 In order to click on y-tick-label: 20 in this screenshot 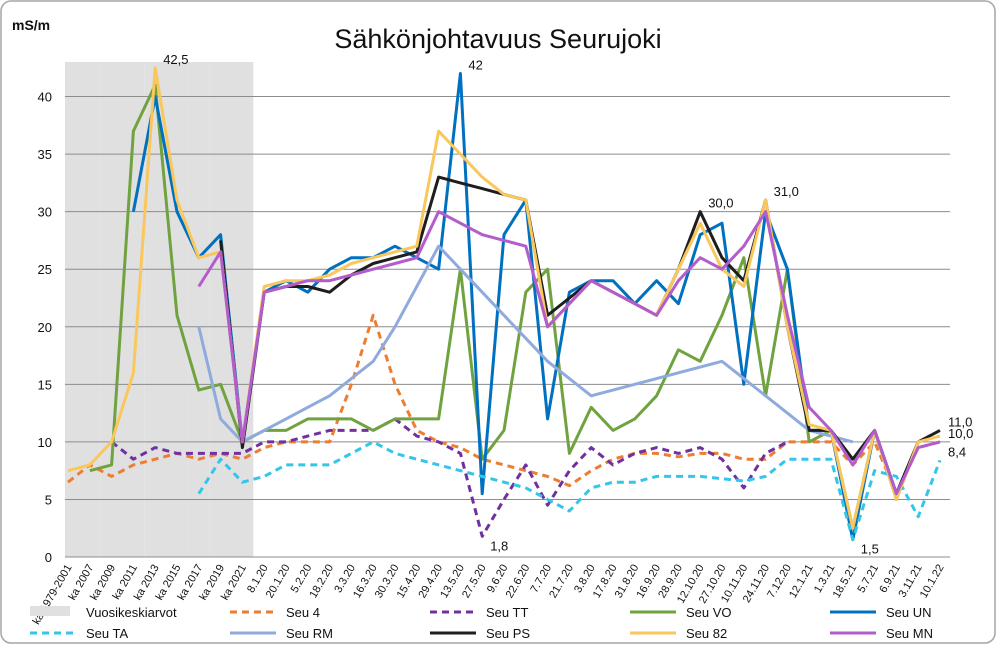, I will do `click(45, 327)`.